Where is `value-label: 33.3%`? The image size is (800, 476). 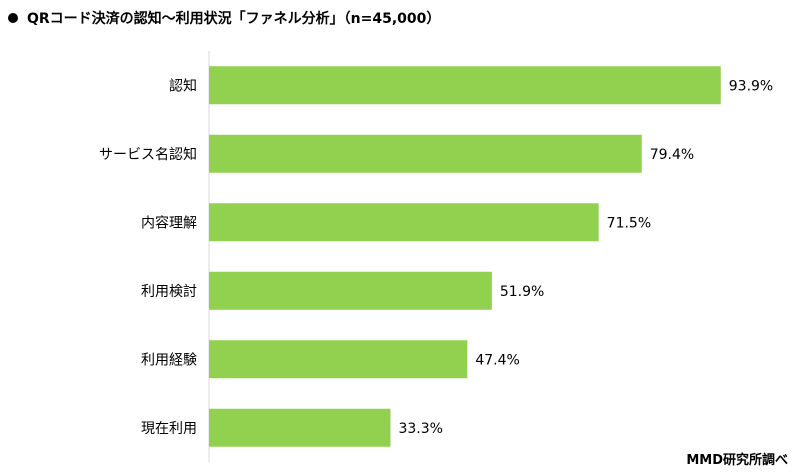
value-label: 33.3% is located at coordinates (420, 429).